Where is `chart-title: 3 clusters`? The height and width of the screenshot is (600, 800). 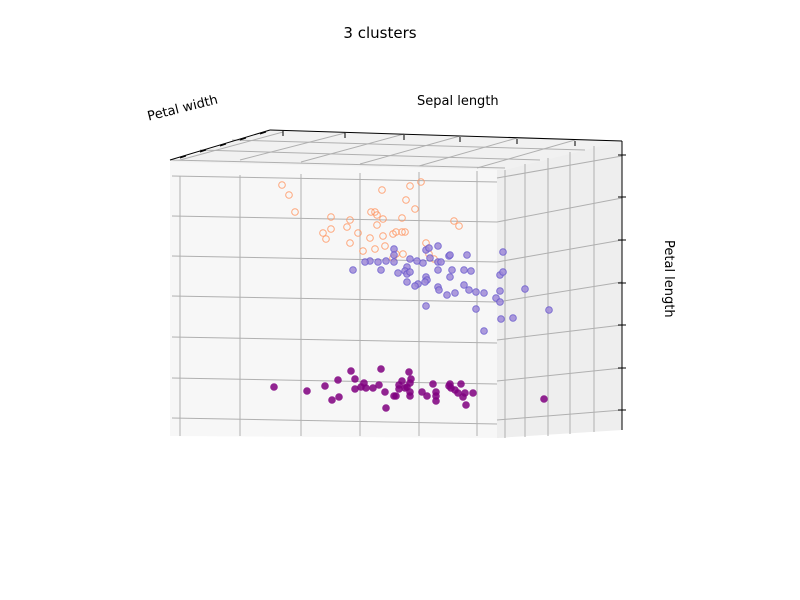 chart-title: 3 clusters is located at coordinates (380, 33).